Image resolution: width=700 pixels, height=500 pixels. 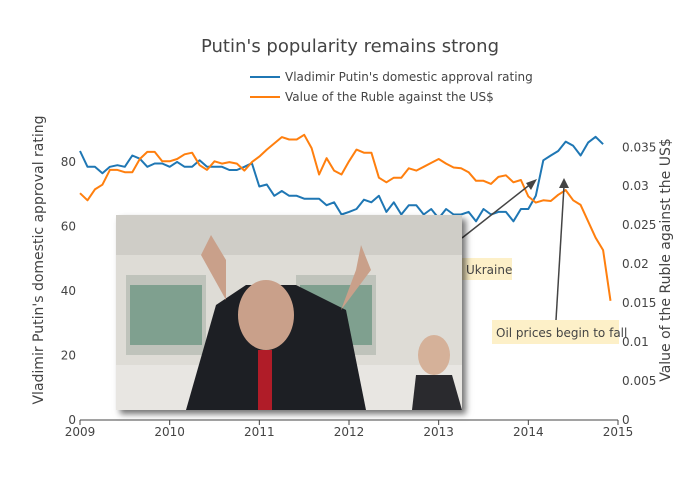 I want to click on y2-axis-ticks: 0 0.005 0.01 0.015 0.02 0.025 0.03 0.035, so click(x=639, y=283).